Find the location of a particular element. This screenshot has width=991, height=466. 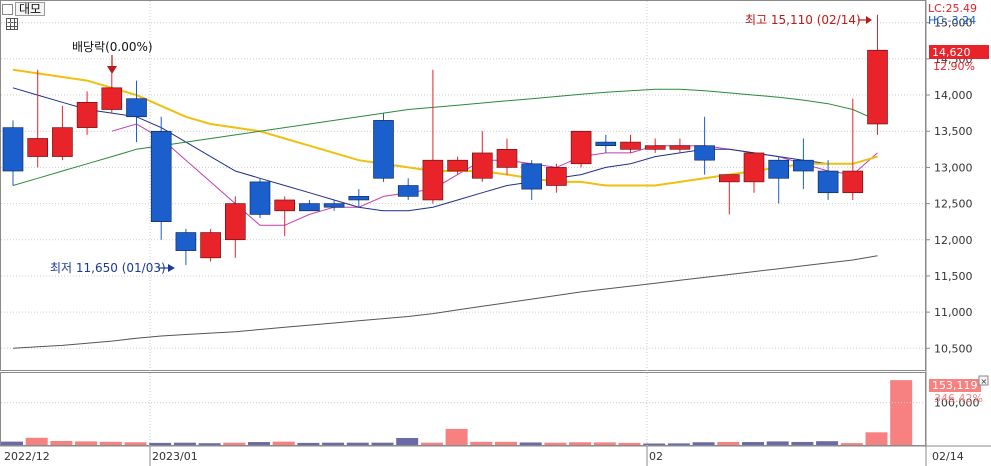

close-icon: × is located at coordinates (984, 381).